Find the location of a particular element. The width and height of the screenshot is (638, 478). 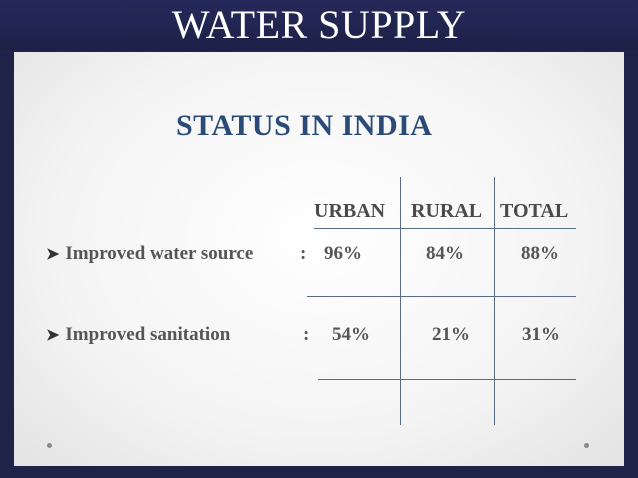

column-header-rural: RURAL is located at coordinates (447, 211).